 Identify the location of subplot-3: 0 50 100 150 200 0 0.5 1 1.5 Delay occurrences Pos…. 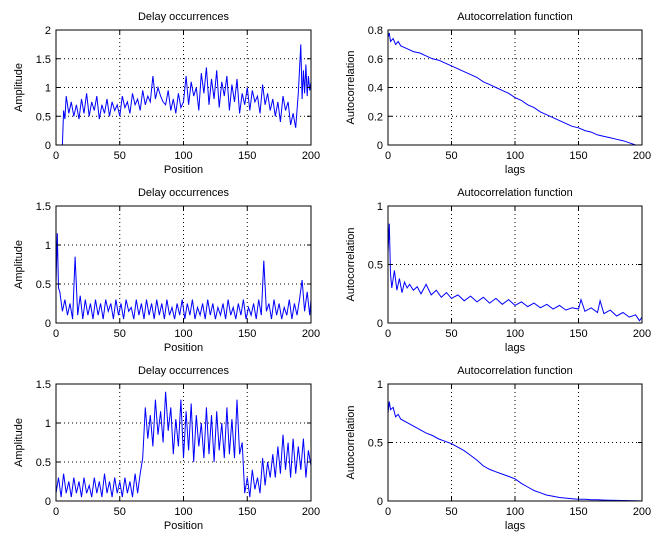
(166, 270).